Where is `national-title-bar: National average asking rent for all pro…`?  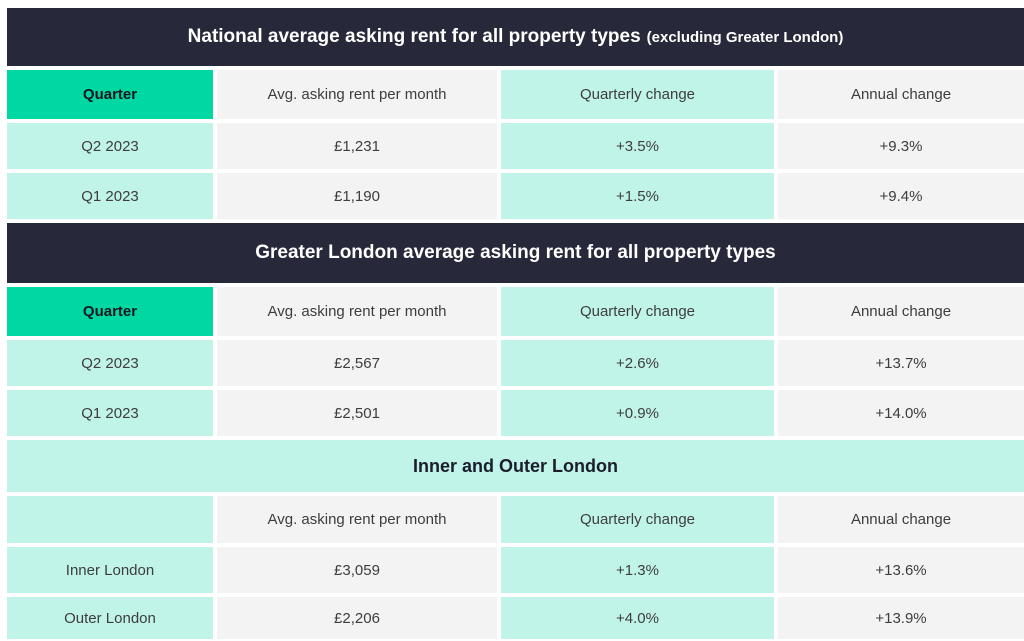 national-title-bar: National average asking rent for all pro… is located at coordinates (515, 37).